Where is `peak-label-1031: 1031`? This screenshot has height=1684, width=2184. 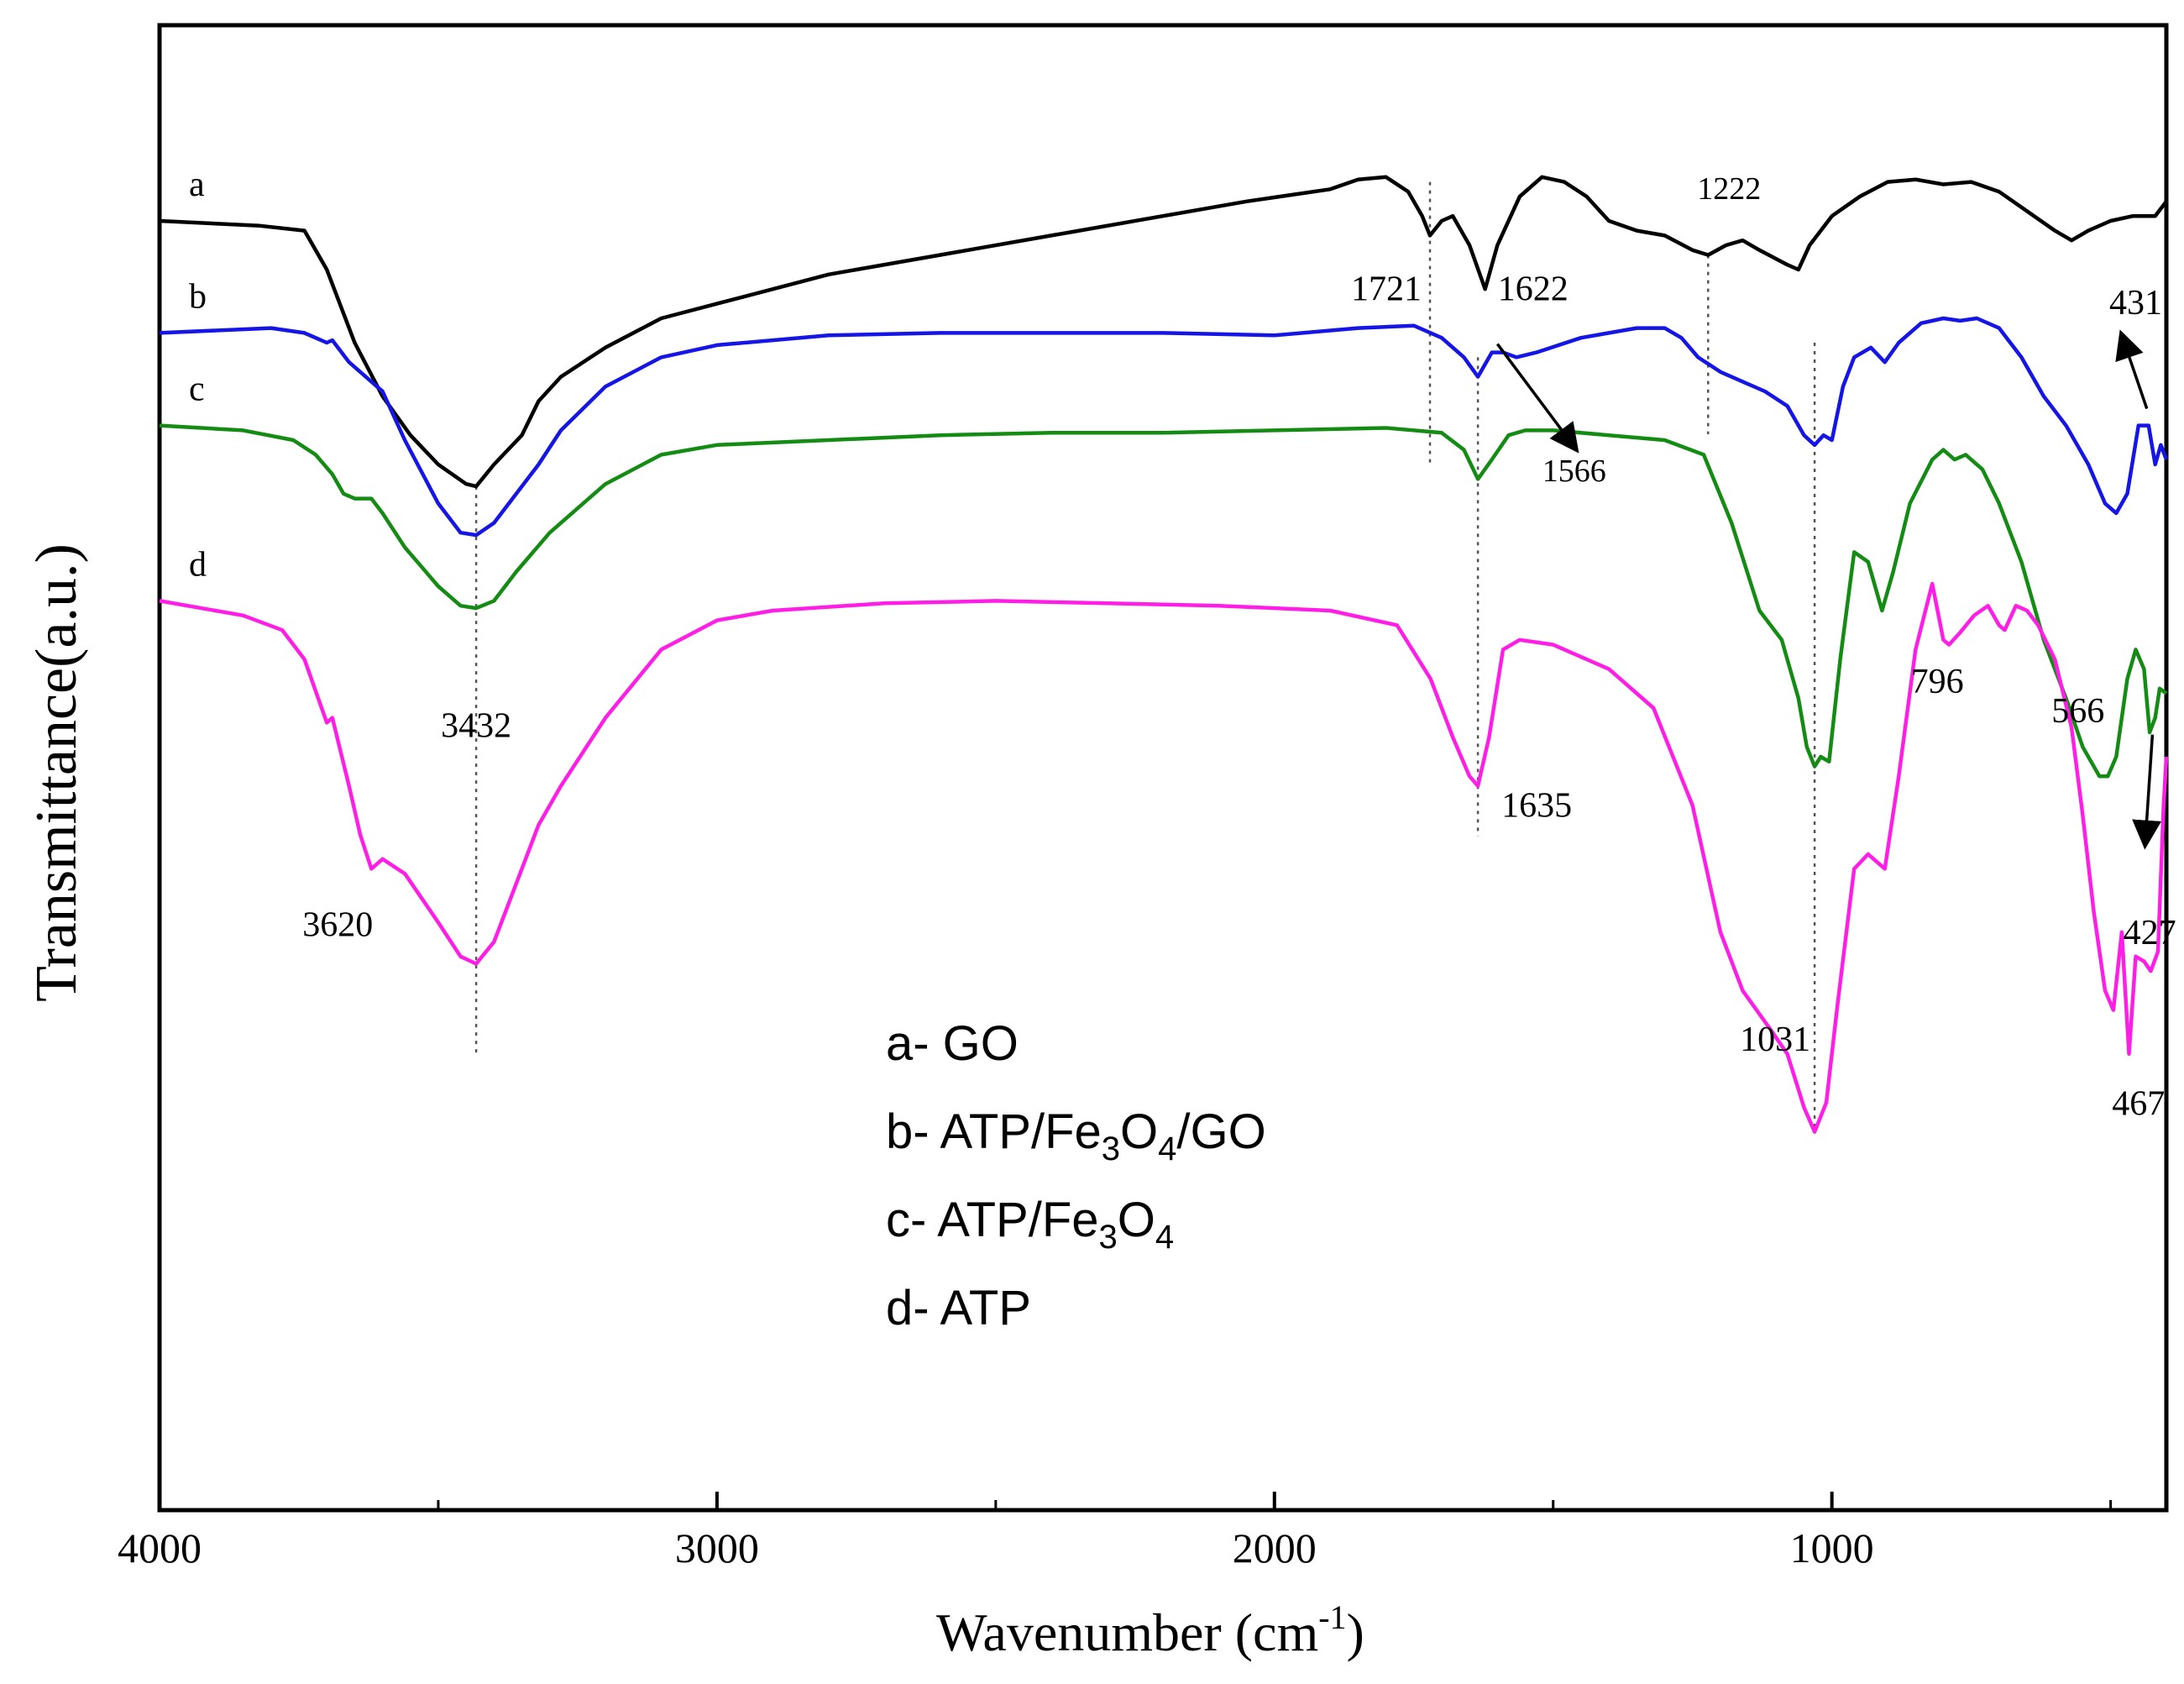
peak-label-1031: 1031 is located at coordinates (1775, 1039).